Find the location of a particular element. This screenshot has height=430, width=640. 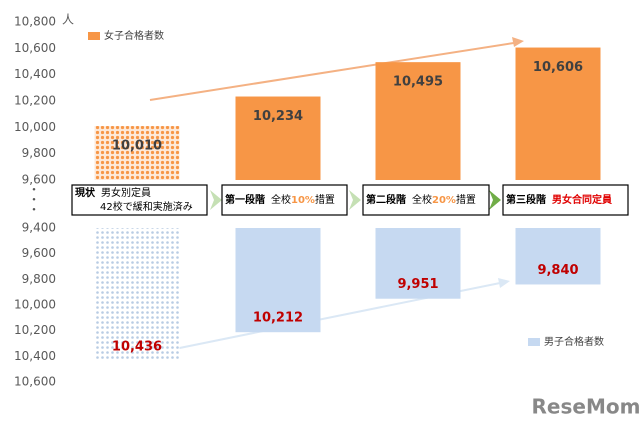

stage-highlight: 20% is located at coordinates (444, 200).